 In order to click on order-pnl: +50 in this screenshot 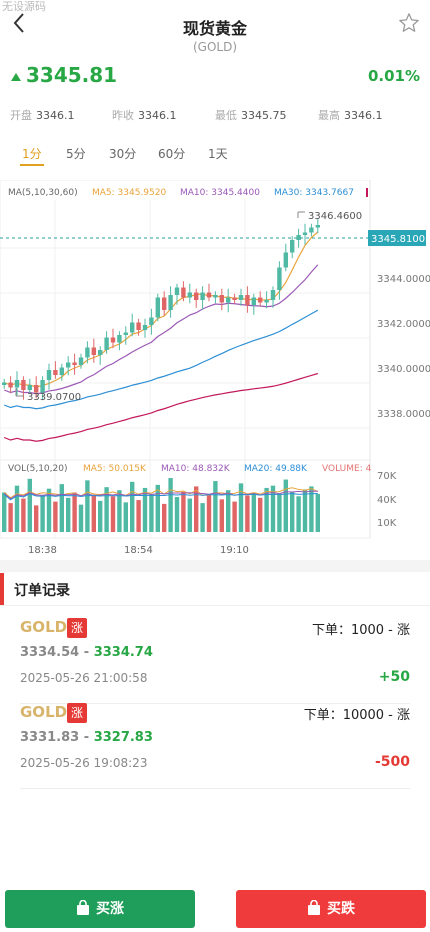, I will do `click(394, 677)`.